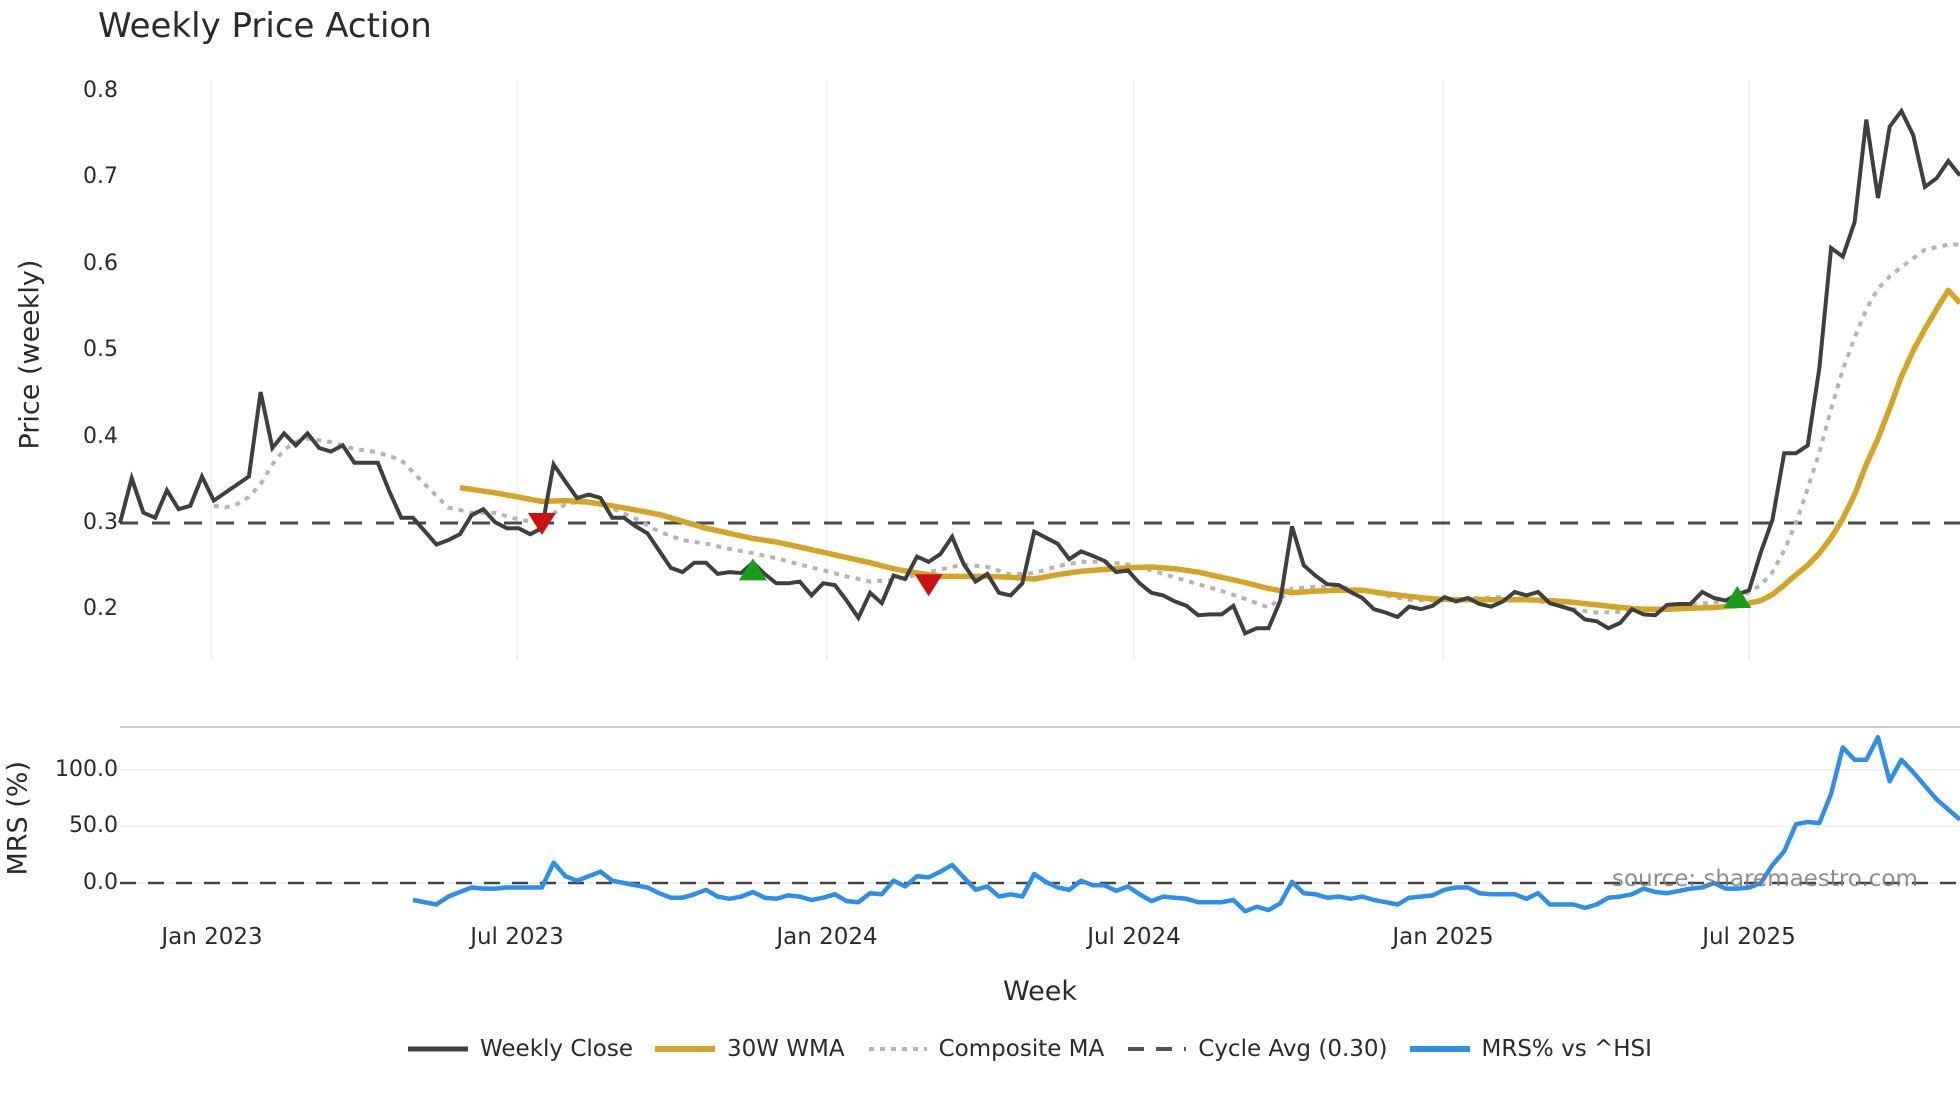 Image resolution: width=1960 pixels, height=1102 pixels. Describe the element at coordinates (1156, 1049) in the screenshot. I see `legend-swatch-dashed` at that location.